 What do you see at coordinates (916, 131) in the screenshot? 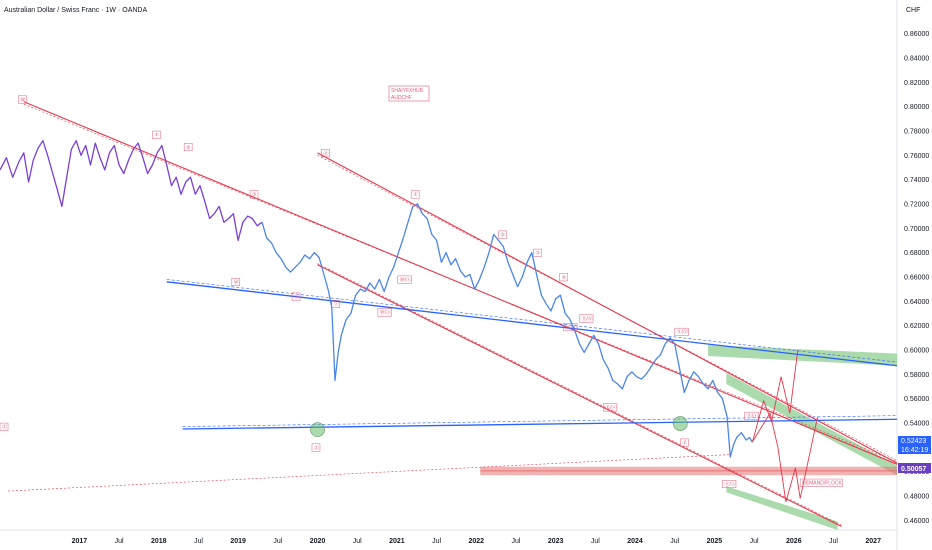
I see `price-tick-label: 0.78000` at bounding box center [916, 131].